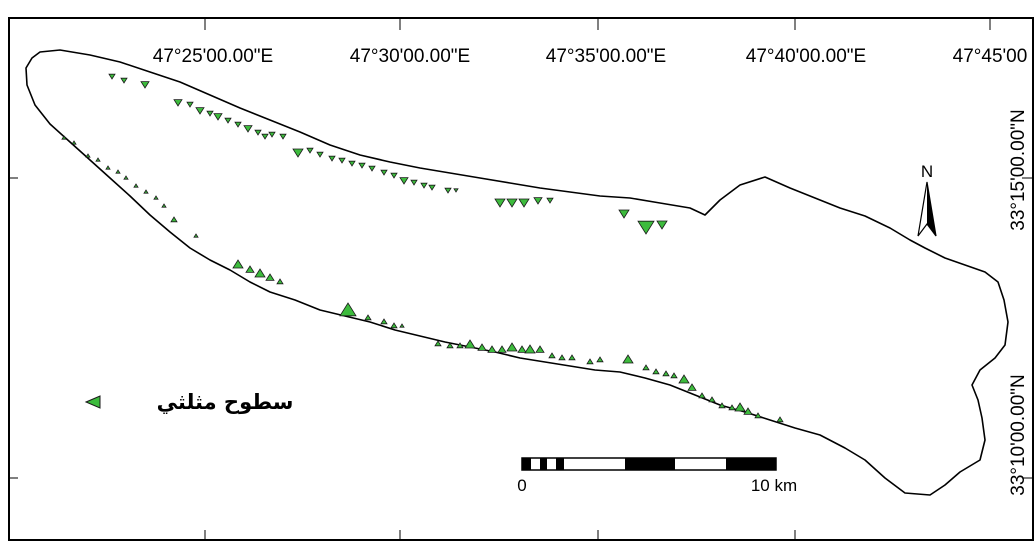  What do you see at coordinates (92, 402) in the screenshot?
I see `legend-triangle-icon` at bounding box center [92, 402].